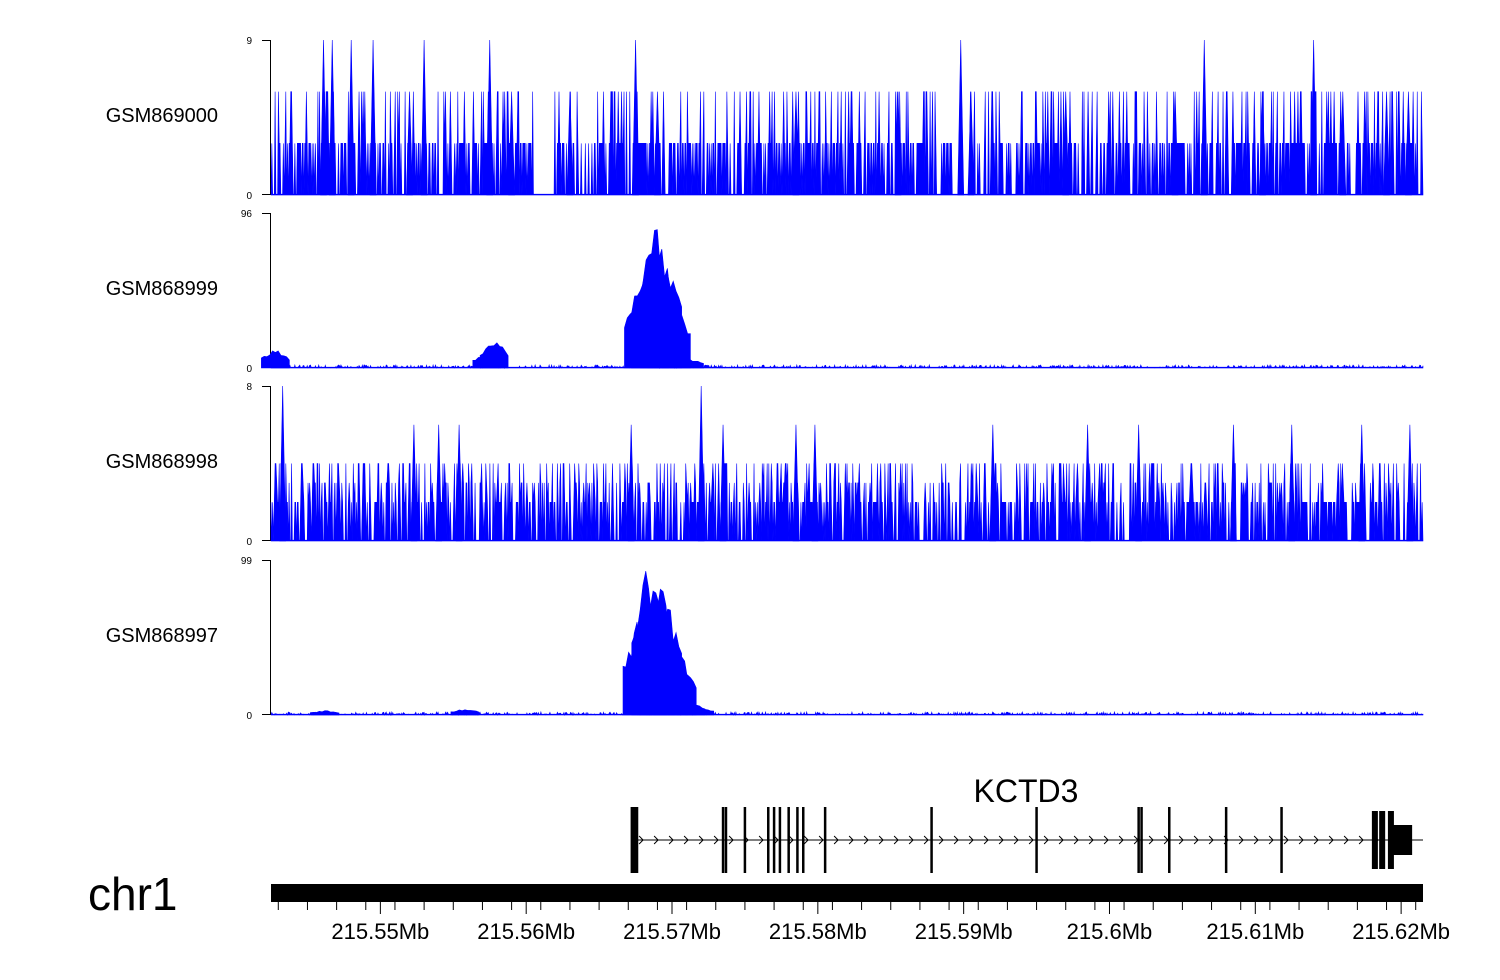  What do you see at coordinates (247, 561) in the screenshot?
I see `y-max-label: 99` at bounding box center [247, 561].